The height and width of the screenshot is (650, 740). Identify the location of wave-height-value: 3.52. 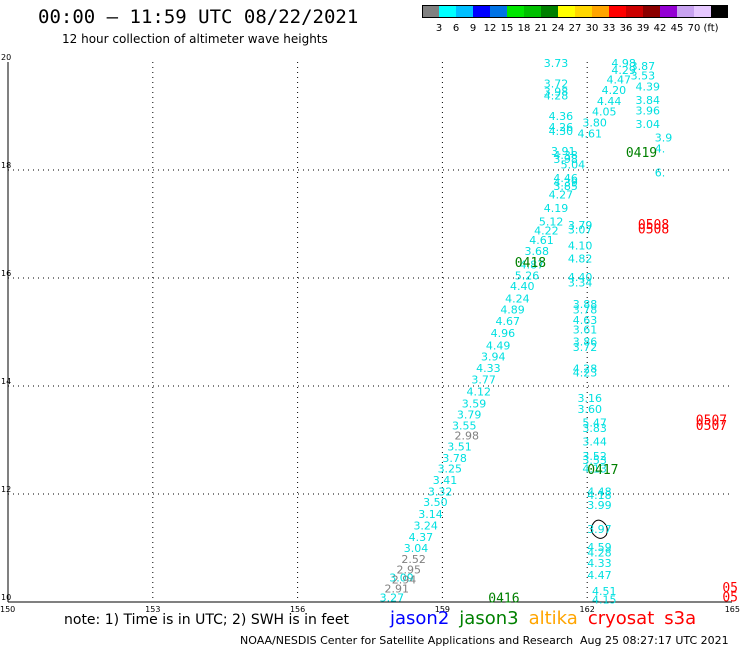
(594, 456).